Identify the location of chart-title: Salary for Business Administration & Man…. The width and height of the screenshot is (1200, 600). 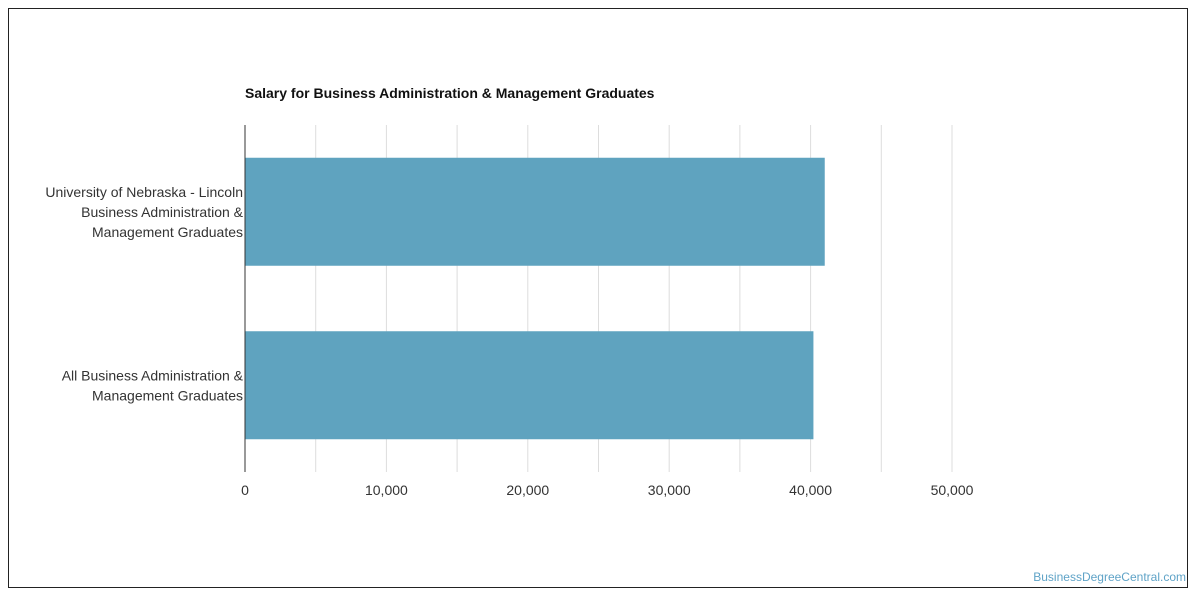
(450, 93).